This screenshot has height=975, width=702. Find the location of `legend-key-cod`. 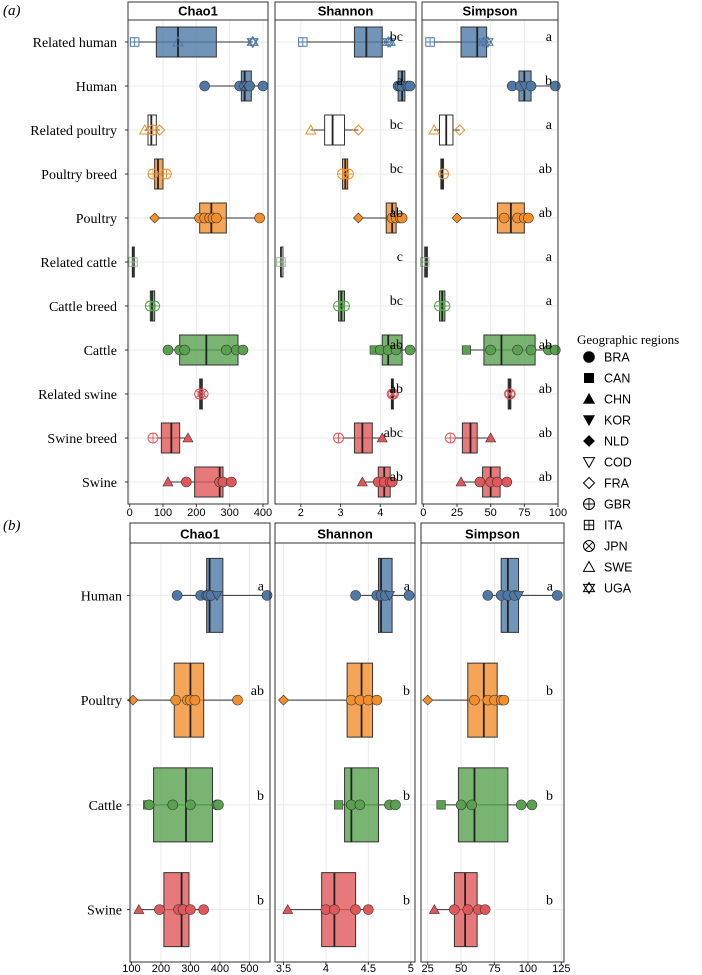

legend-key-cod is located at coordinates (589, 463).